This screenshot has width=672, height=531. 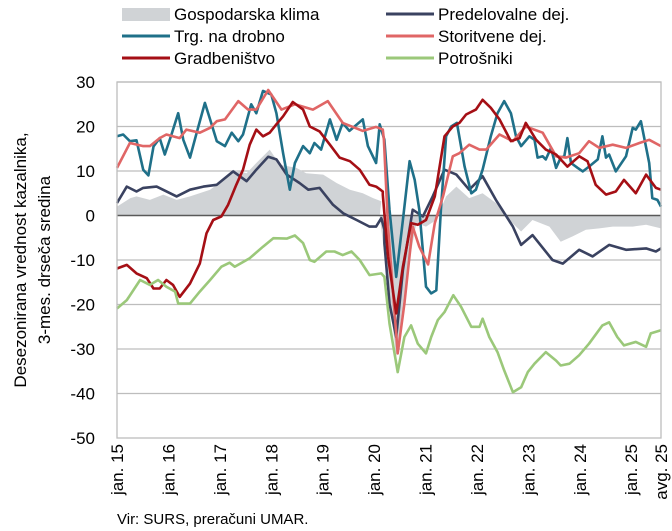 I want to click on y-tick-label: 10, so click(x=85, y=171).